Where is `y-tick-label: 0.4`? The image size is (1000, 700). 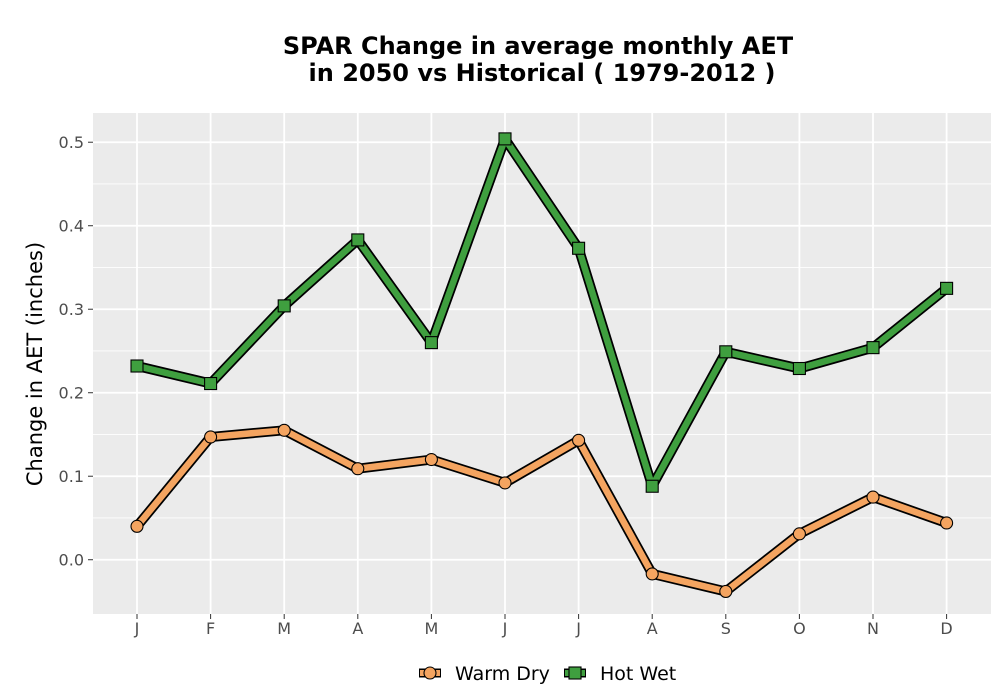
y-tick-label: 0.4 is located at coordinates (71, 226).